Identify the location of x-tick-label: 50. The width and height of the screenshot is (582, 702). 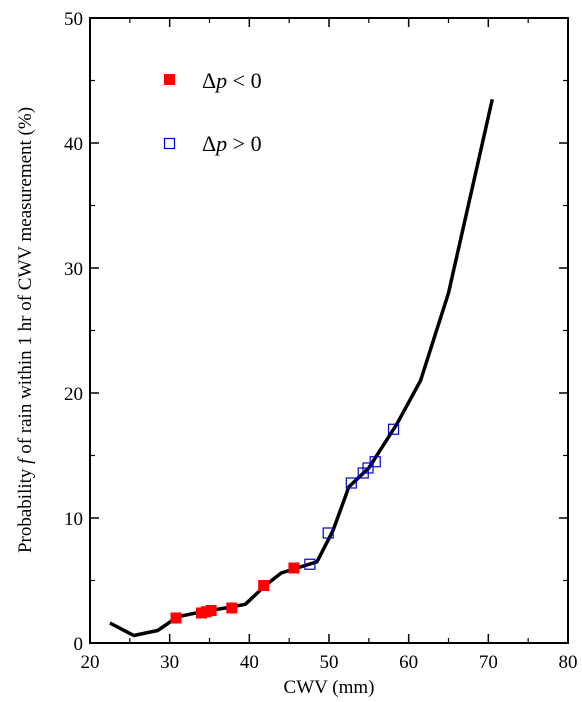
(329, 662).